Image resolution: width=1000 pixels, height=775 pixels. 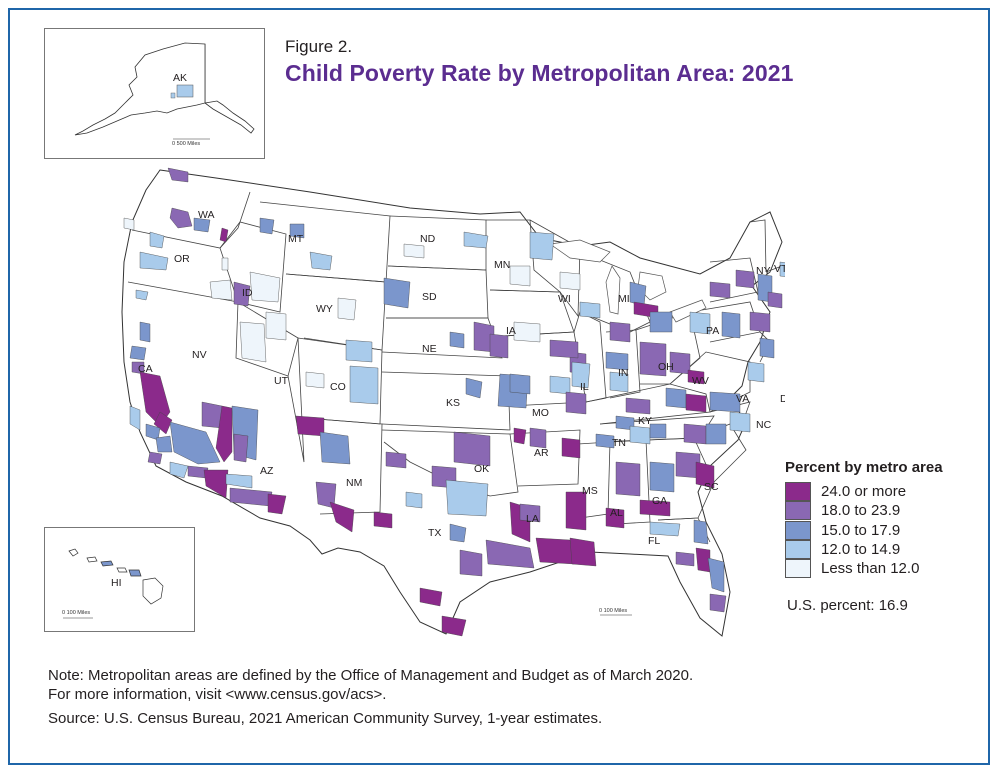 What do you see at coordinates (861, 511) in the screenshot?
I see `legend-label: 18.0 to 23.9` at bounding box center [861, 511].